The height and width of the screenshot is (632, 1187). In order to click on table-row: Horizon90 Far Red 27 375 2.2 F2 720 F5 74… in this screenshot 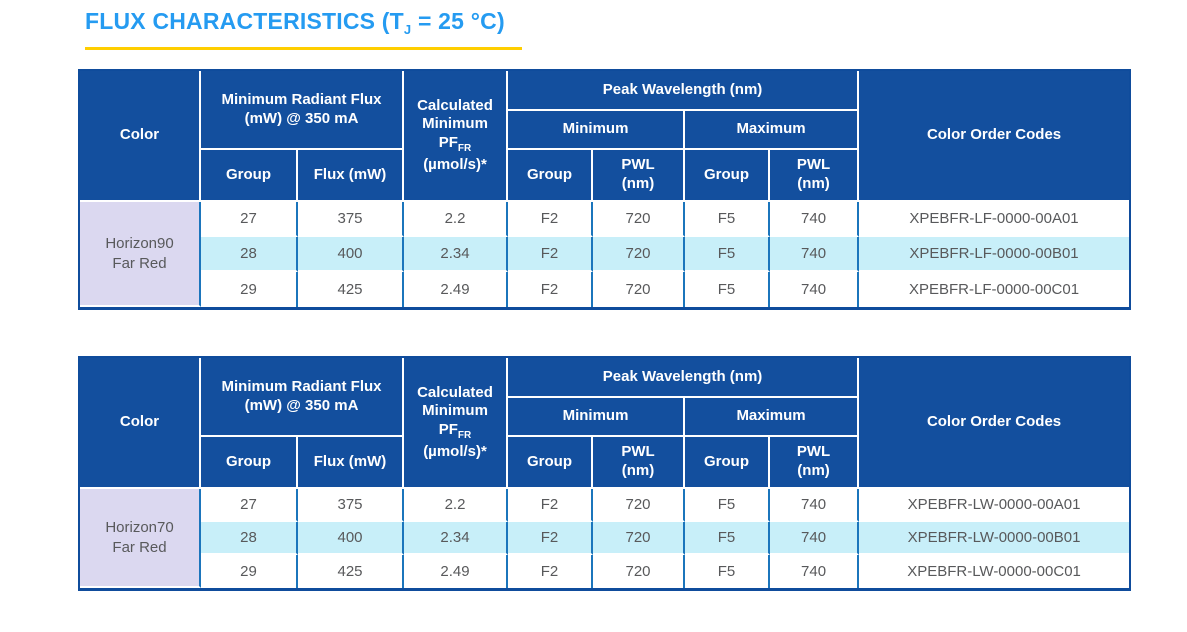, I will do `click(604, 254)`.